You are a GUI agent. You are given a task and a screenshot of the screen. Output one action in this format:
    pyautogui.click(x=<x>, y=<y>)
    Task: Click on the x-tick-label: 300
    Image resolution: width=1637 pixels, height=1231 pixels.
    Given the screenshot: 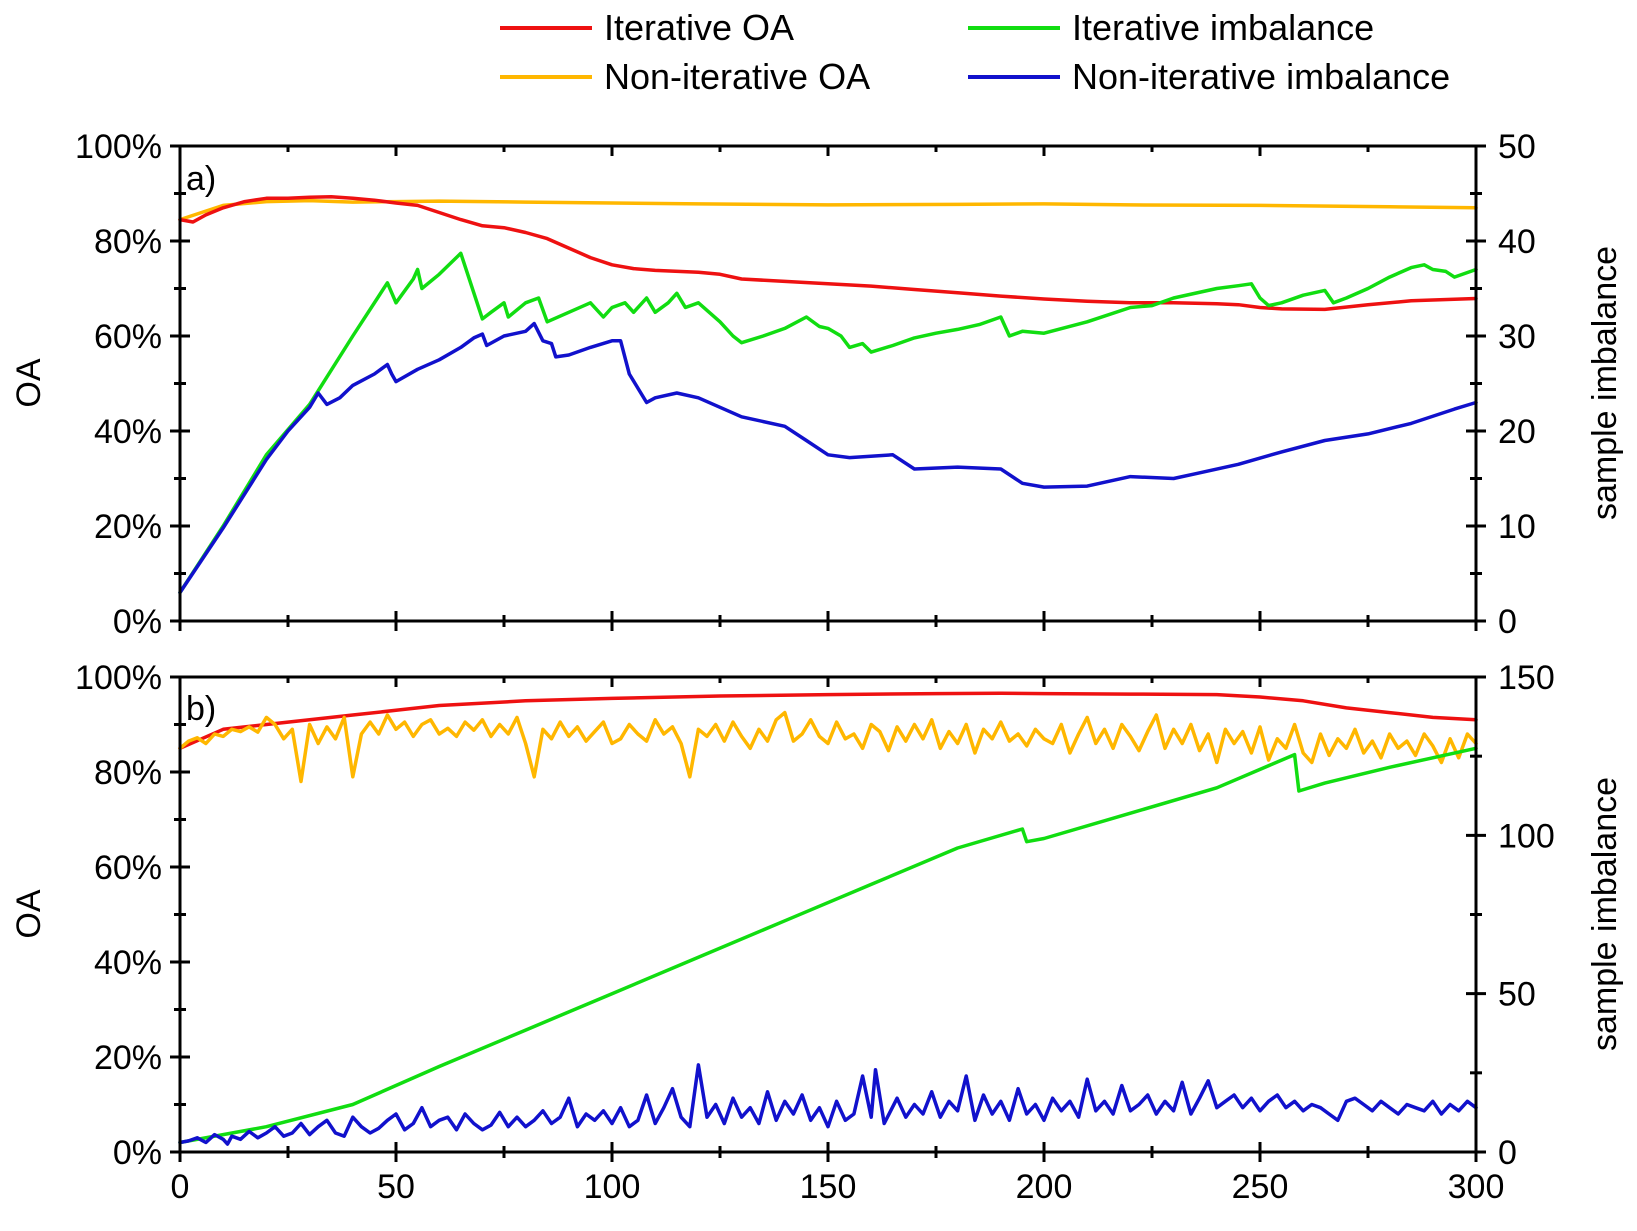 What is the action you would take?
    pyautogui.click(x=1476, y=1187)
    